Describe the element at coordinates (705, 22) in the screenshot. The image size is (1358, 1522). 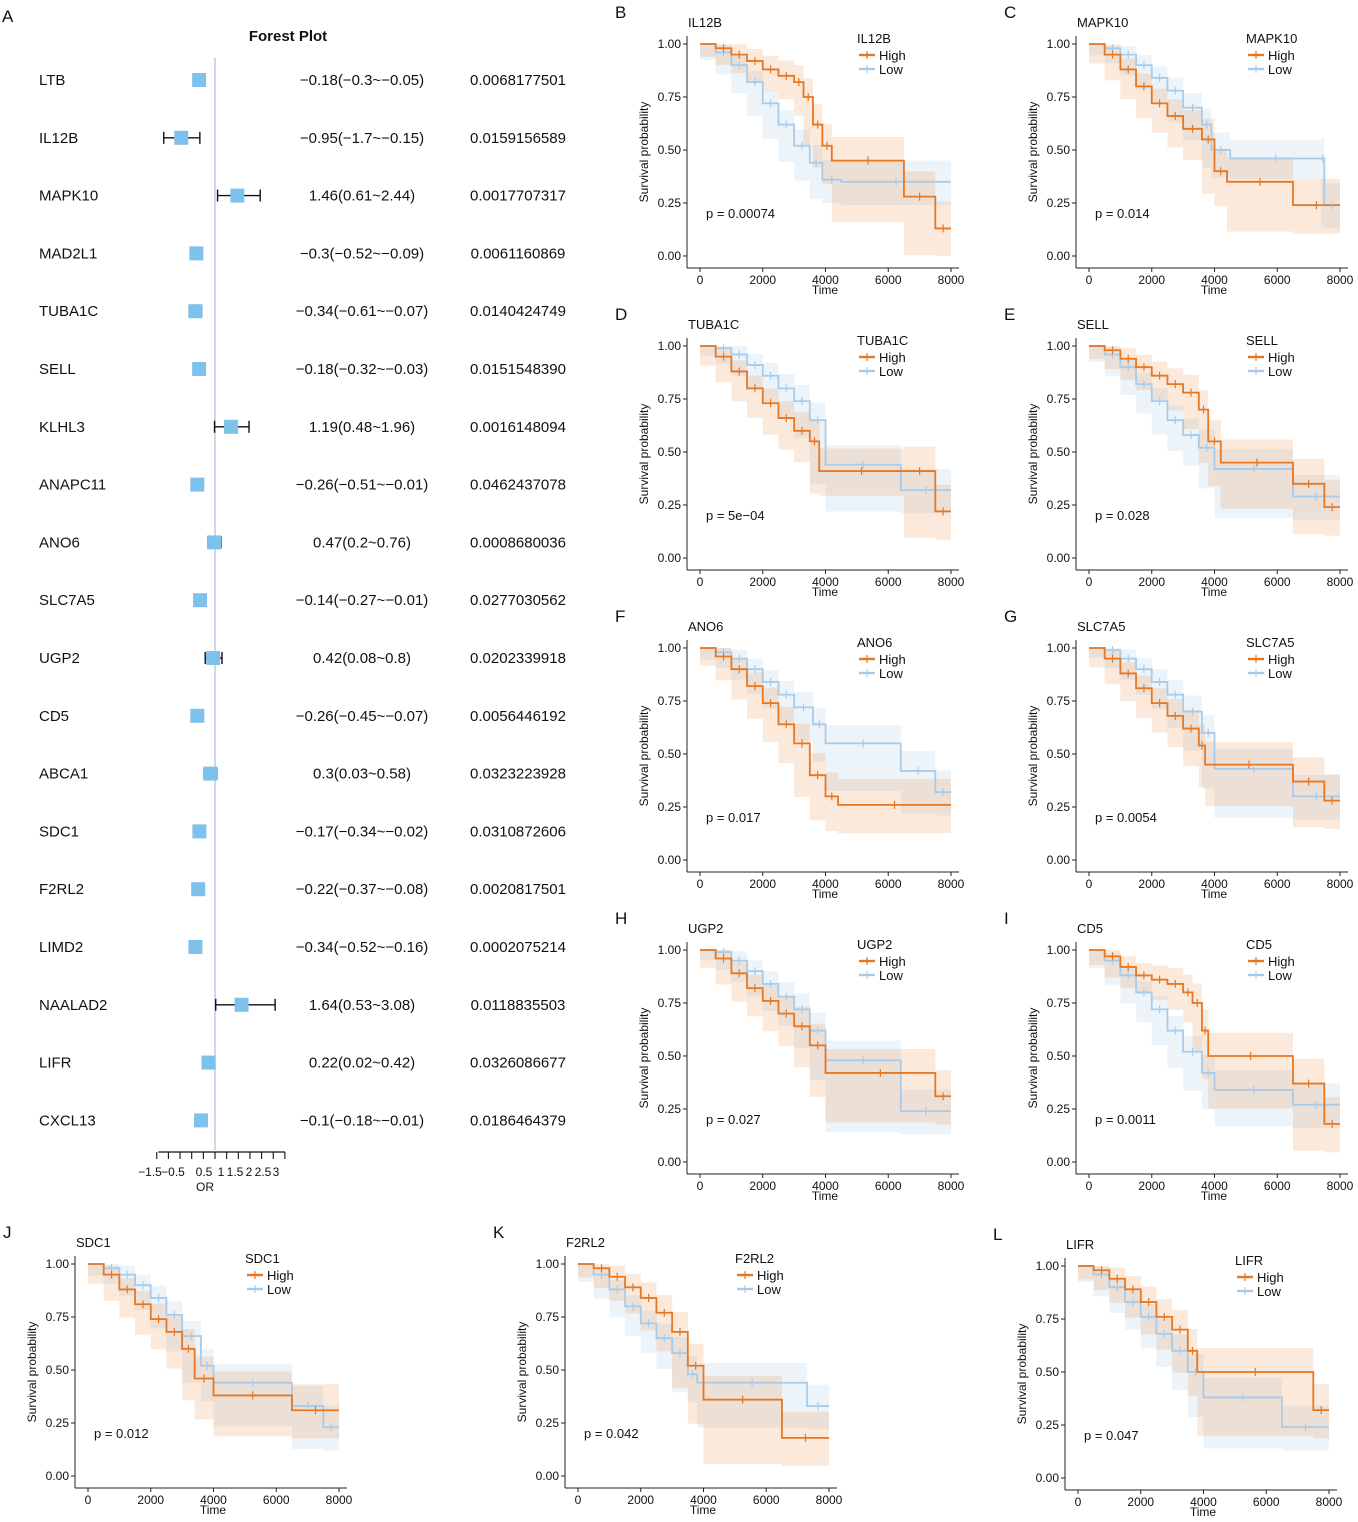
I see `plot-title: IL12B` at that location.